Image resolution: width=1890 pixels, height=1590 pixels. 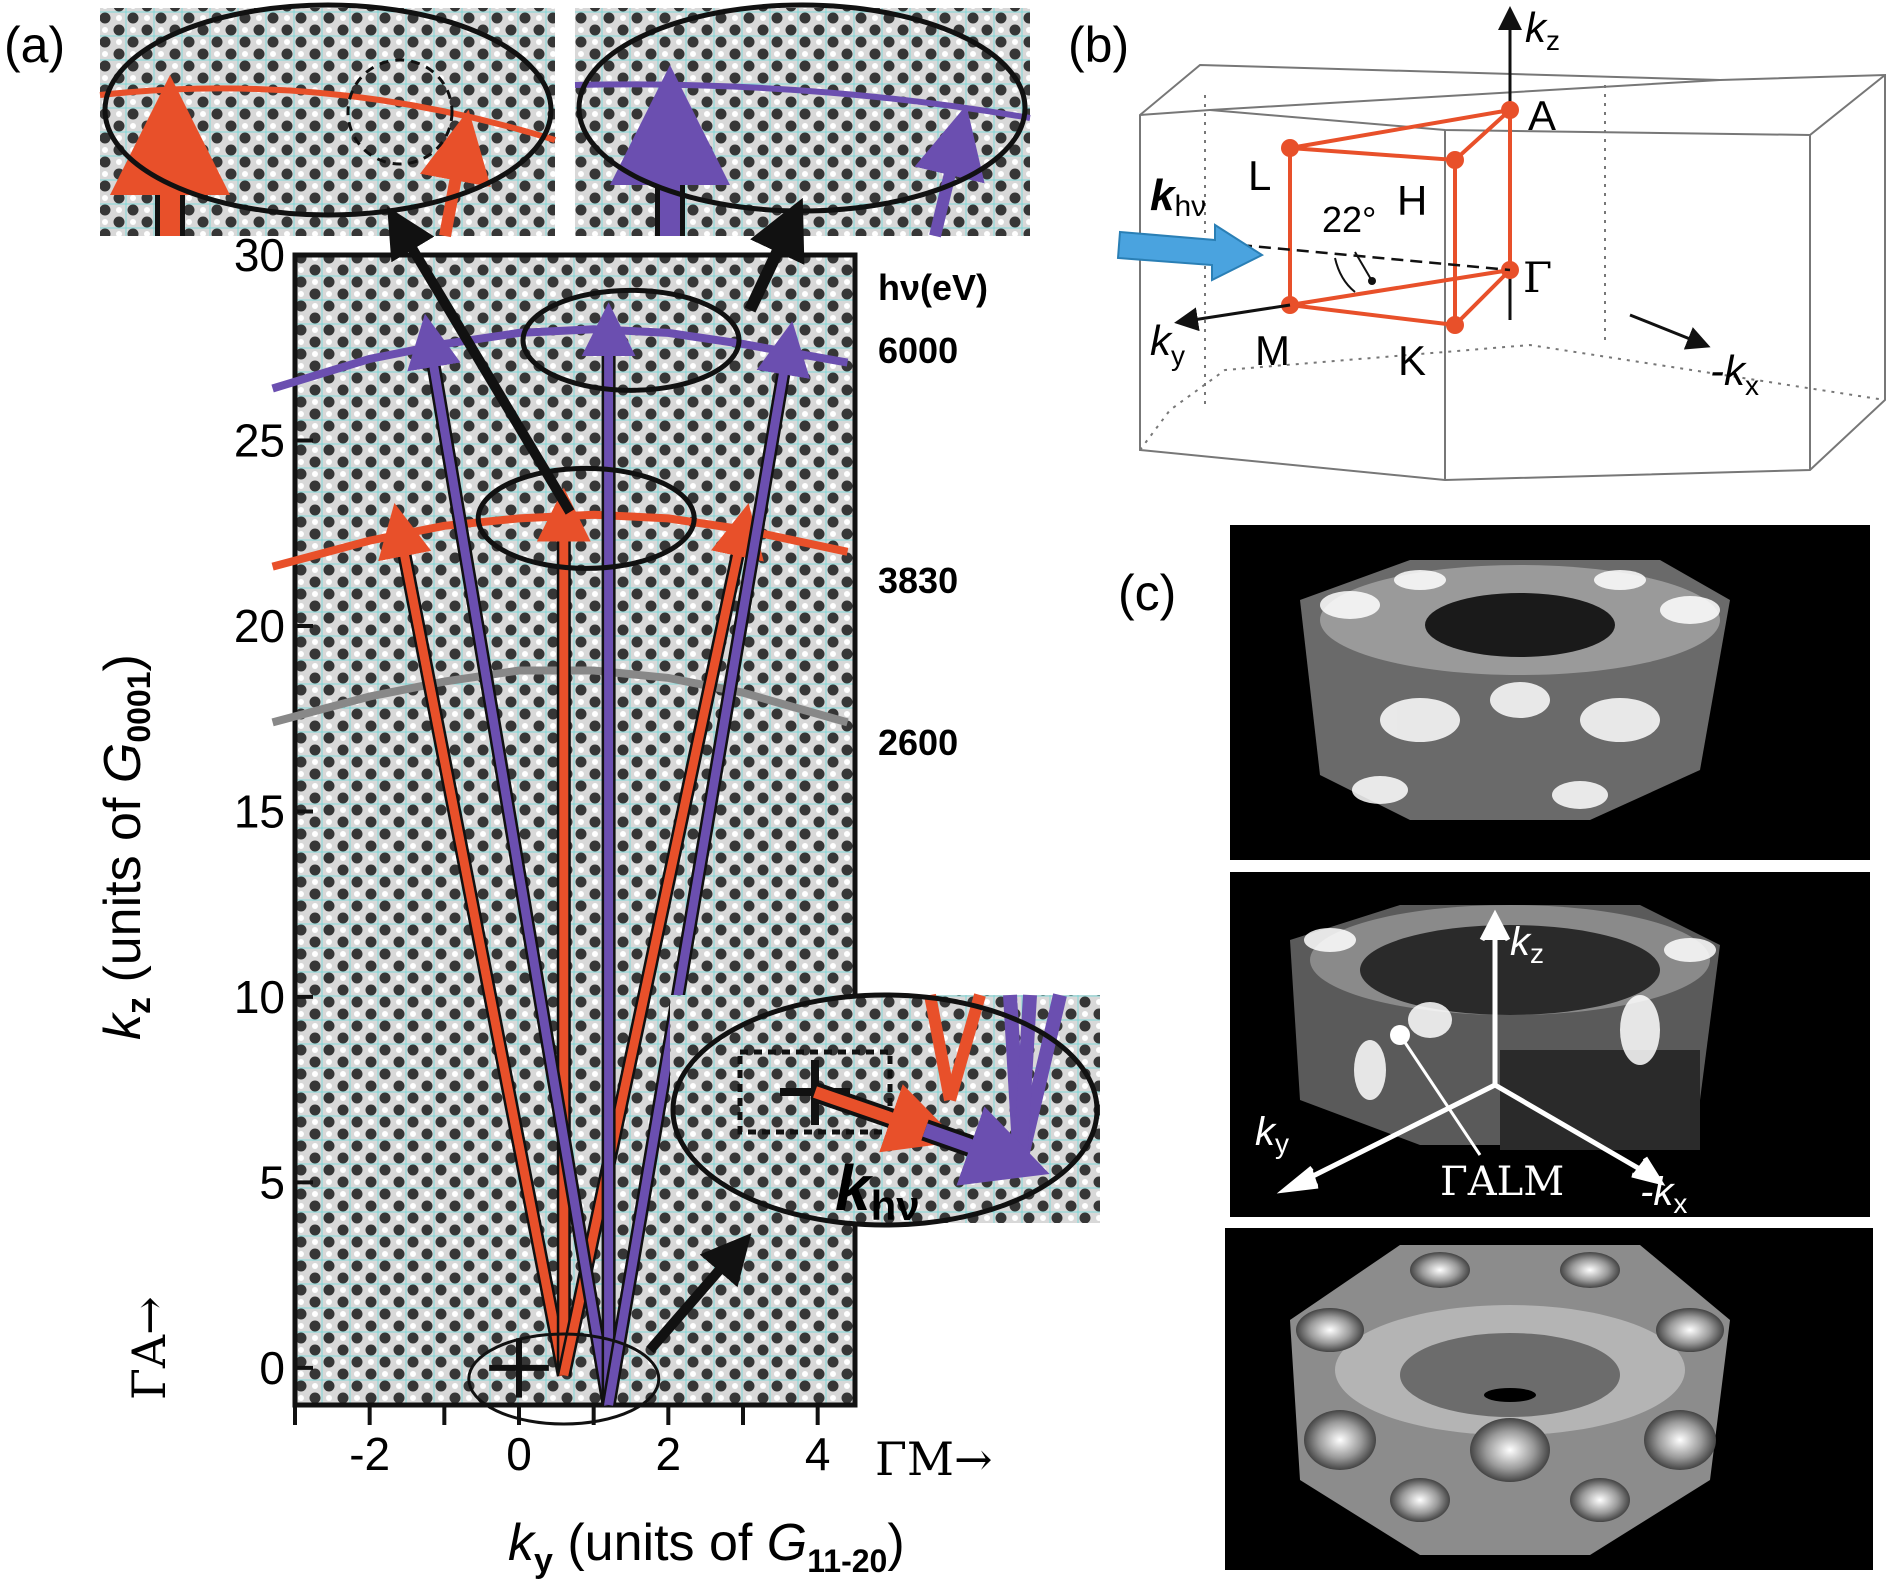 I want to click on x-tick-label-2: 2, so click(x=669, y=1454).